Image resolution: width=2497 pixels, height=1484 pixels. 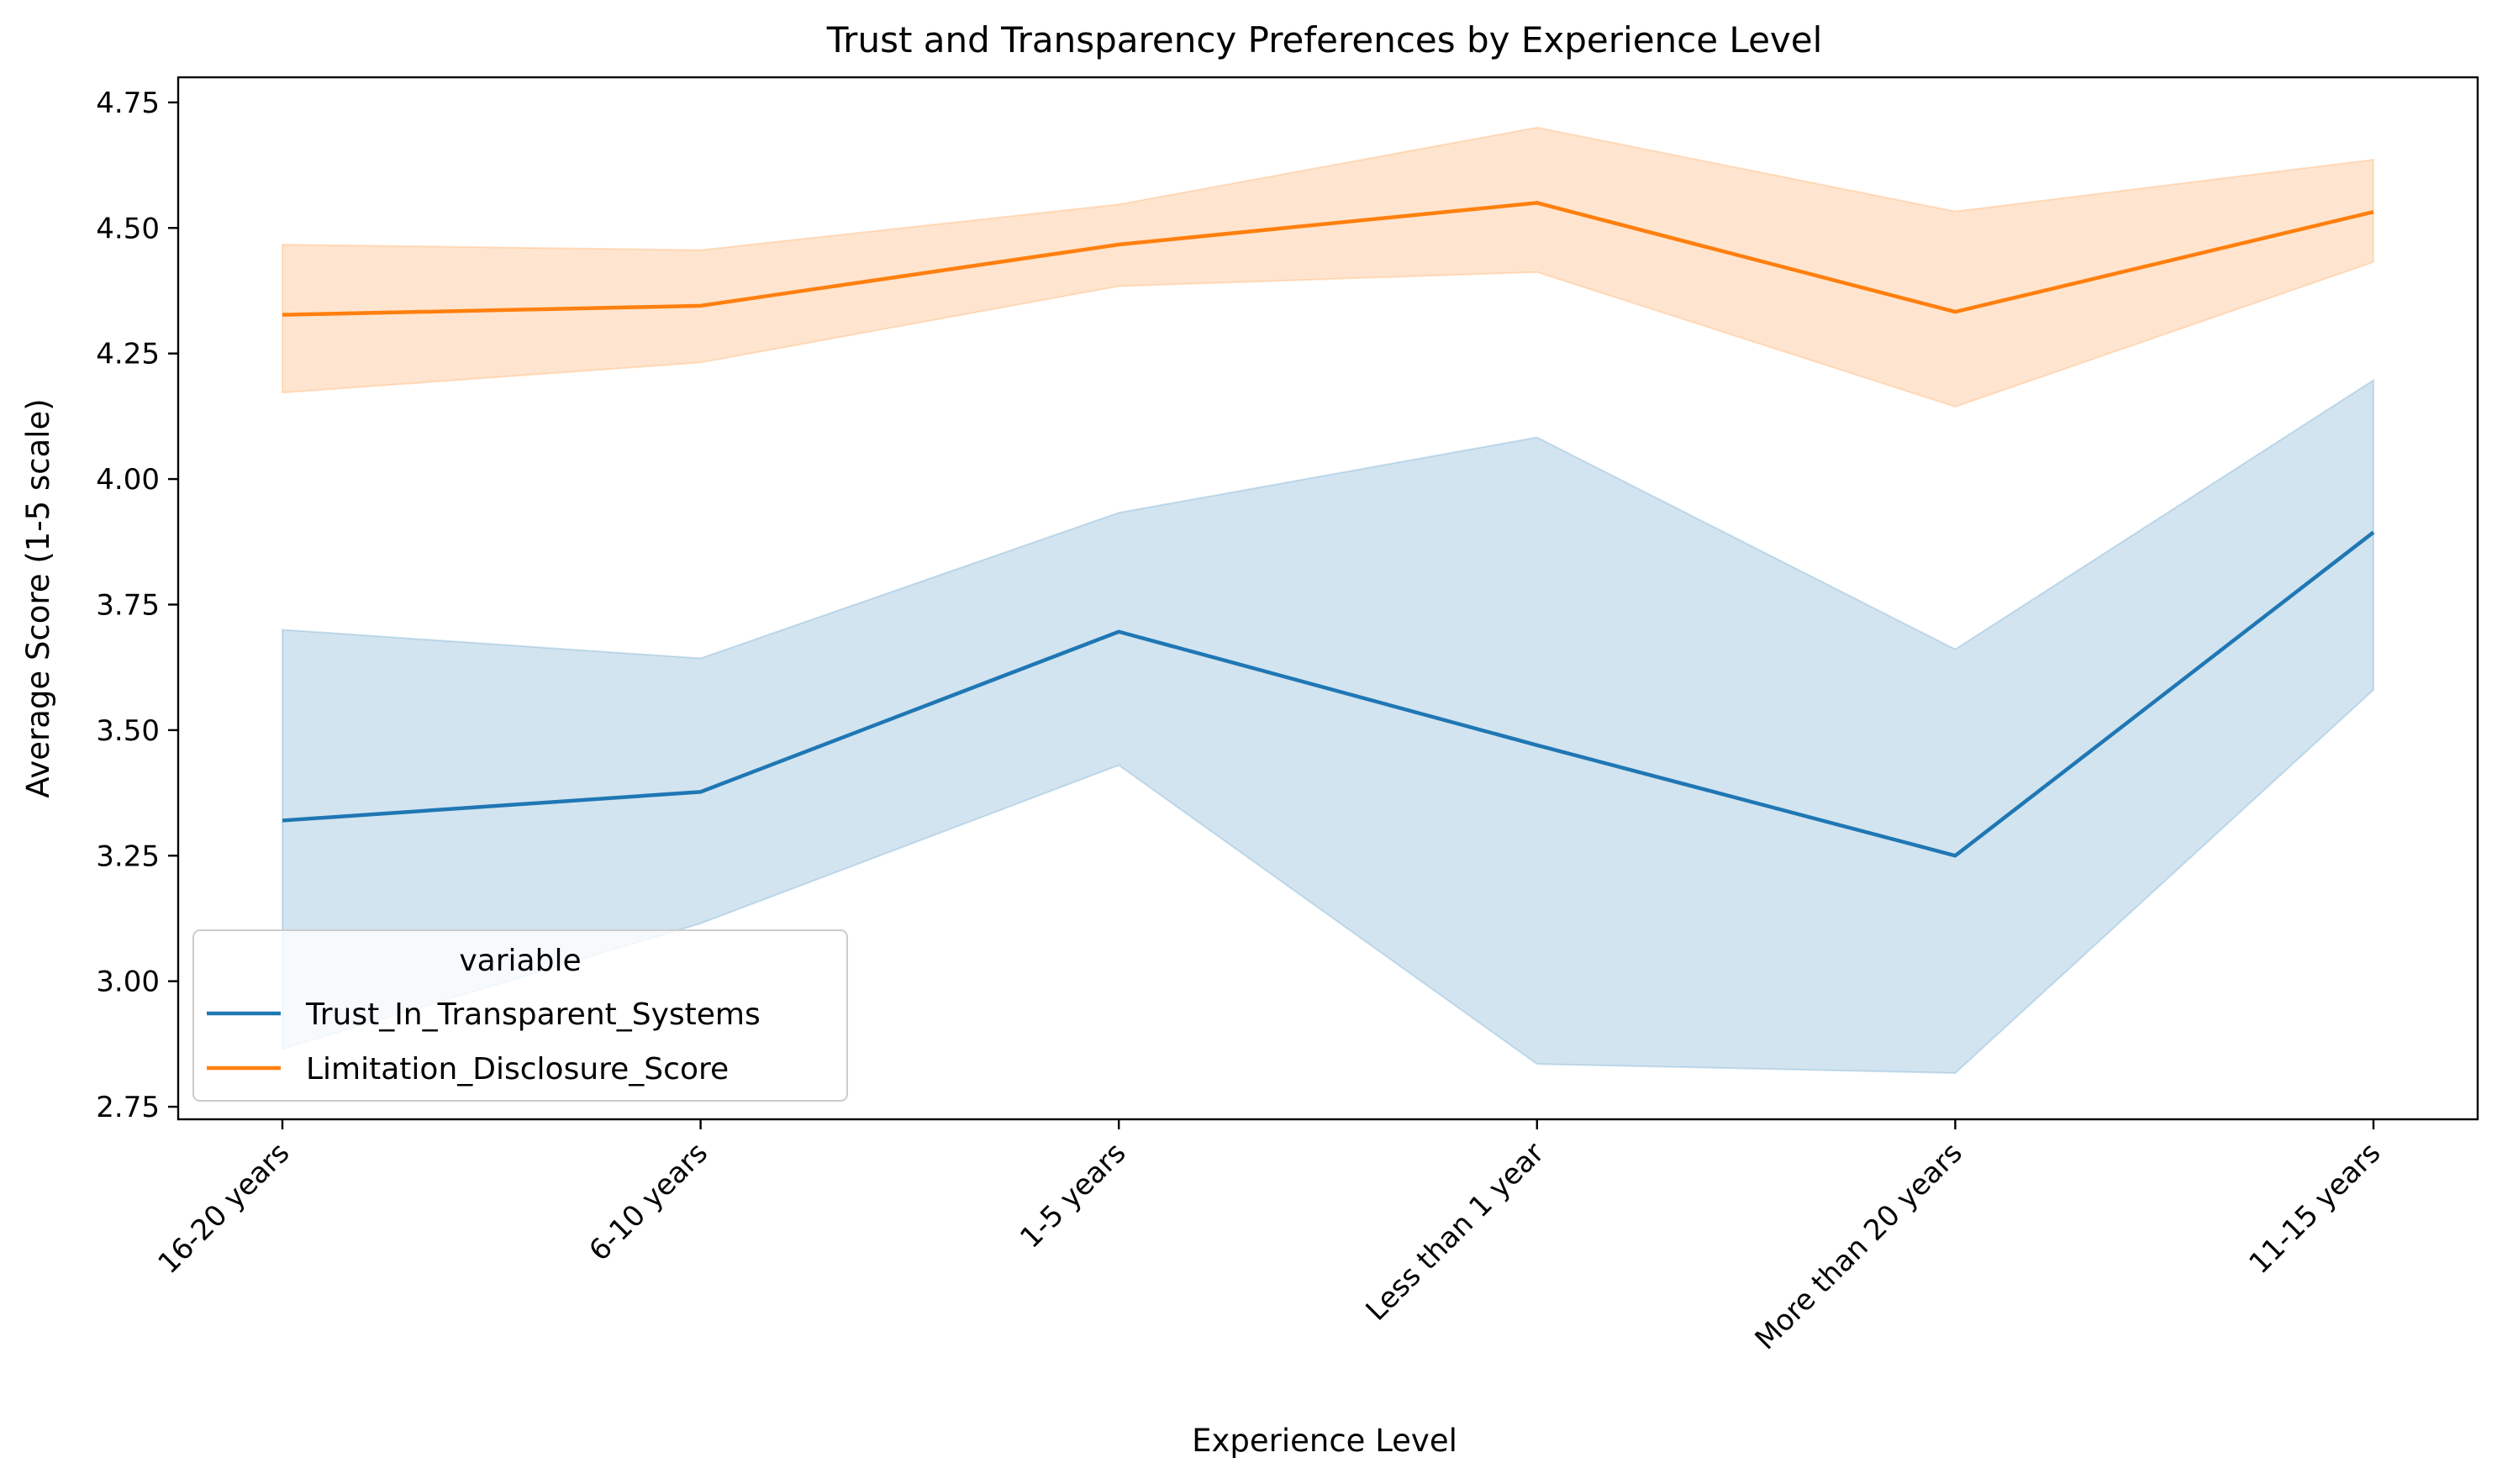 What do you see at coordinates (128, 1107) in the screenshot?
I see `y-tick-label-0: 2.75` at bounding box center [128, 1107].